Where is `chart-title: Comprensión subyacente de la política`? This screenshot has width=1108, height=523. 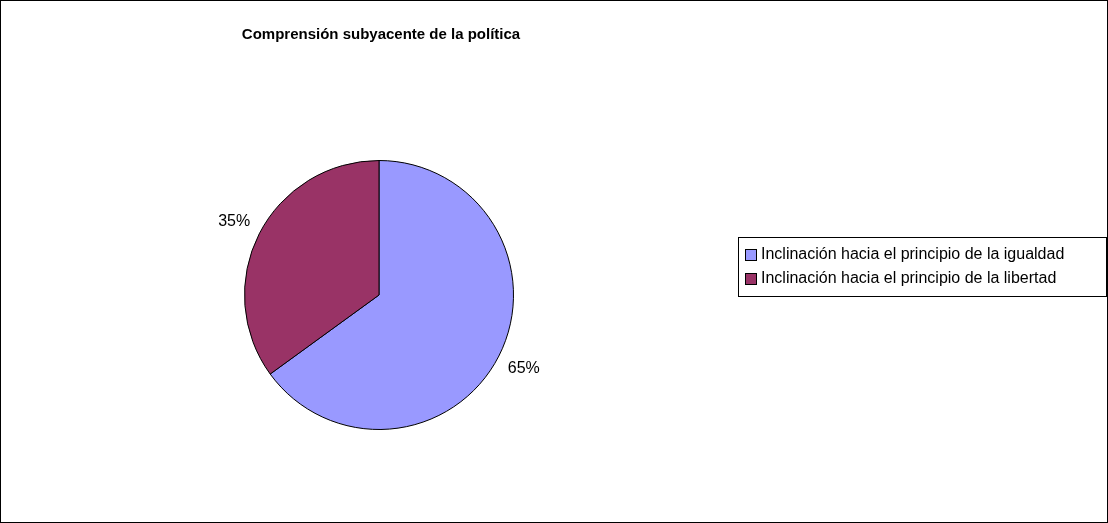
chart-title: Comprensión subyacente de la política is located at coordinates (381, 33).